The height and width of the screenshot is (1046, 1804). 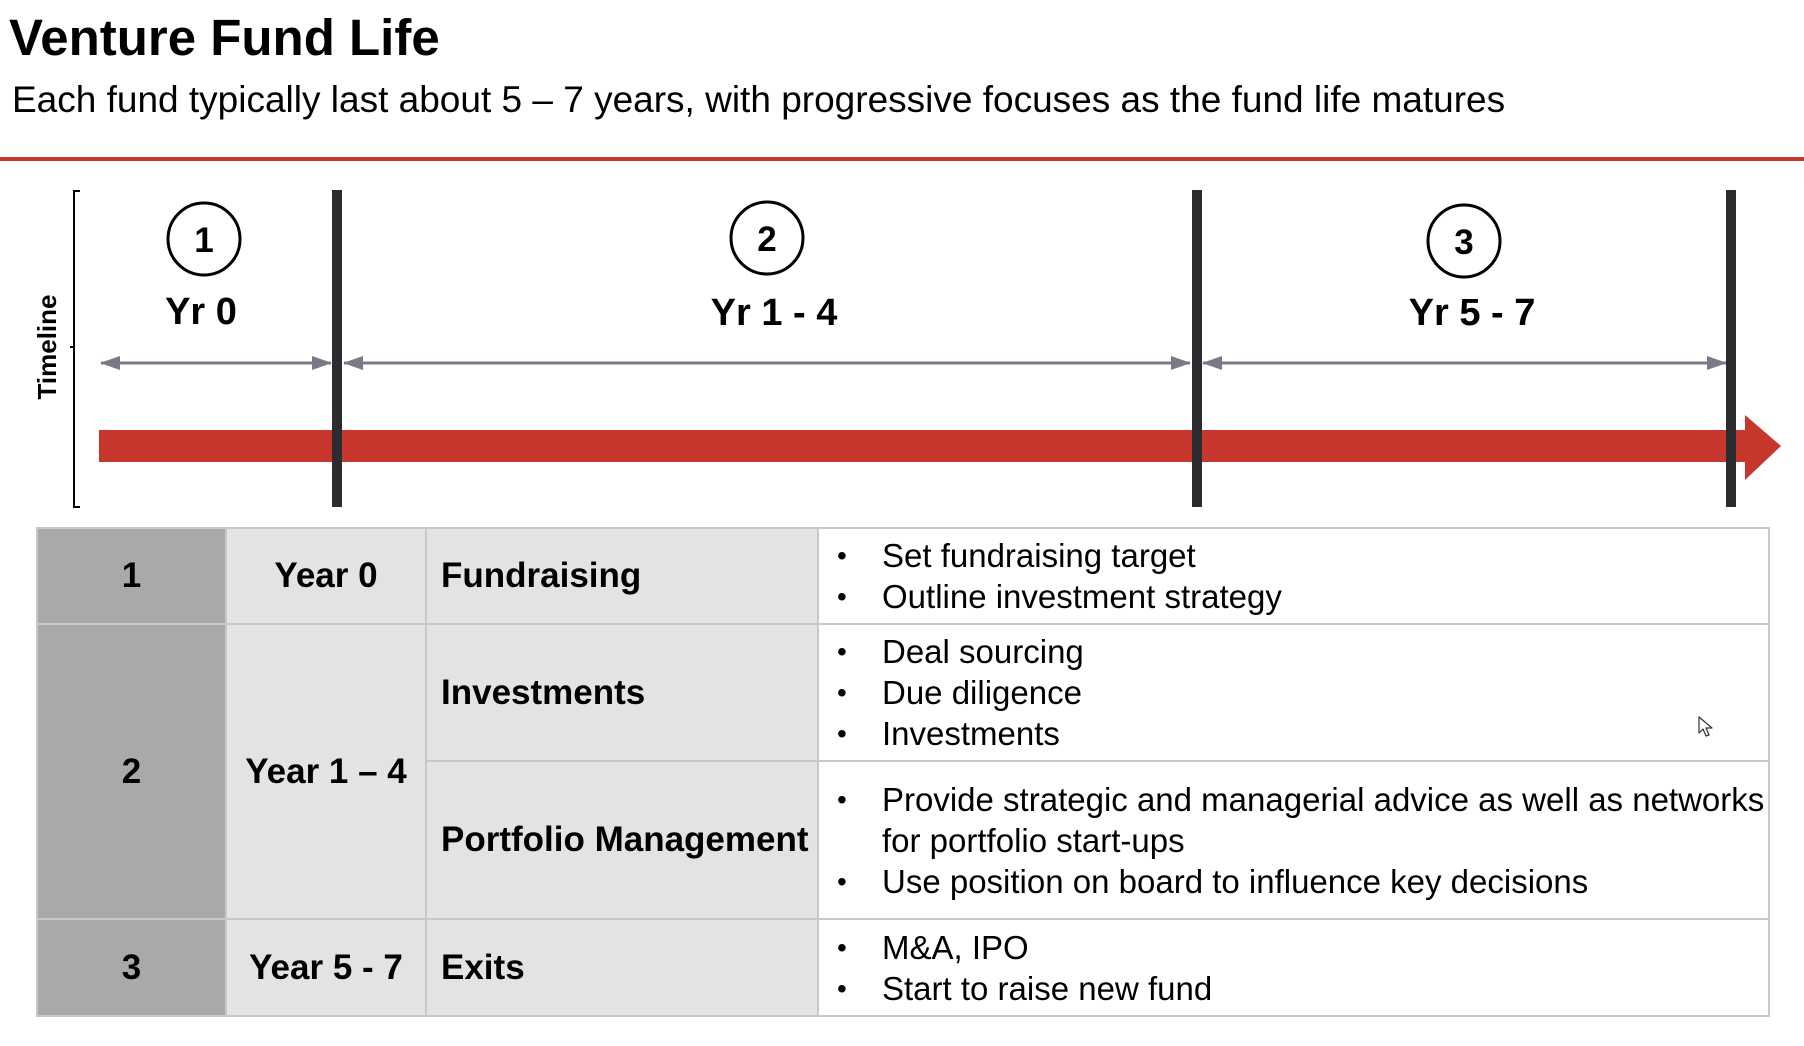 I want to click on phase-number-3: 3, so click(x=1463, y=242).